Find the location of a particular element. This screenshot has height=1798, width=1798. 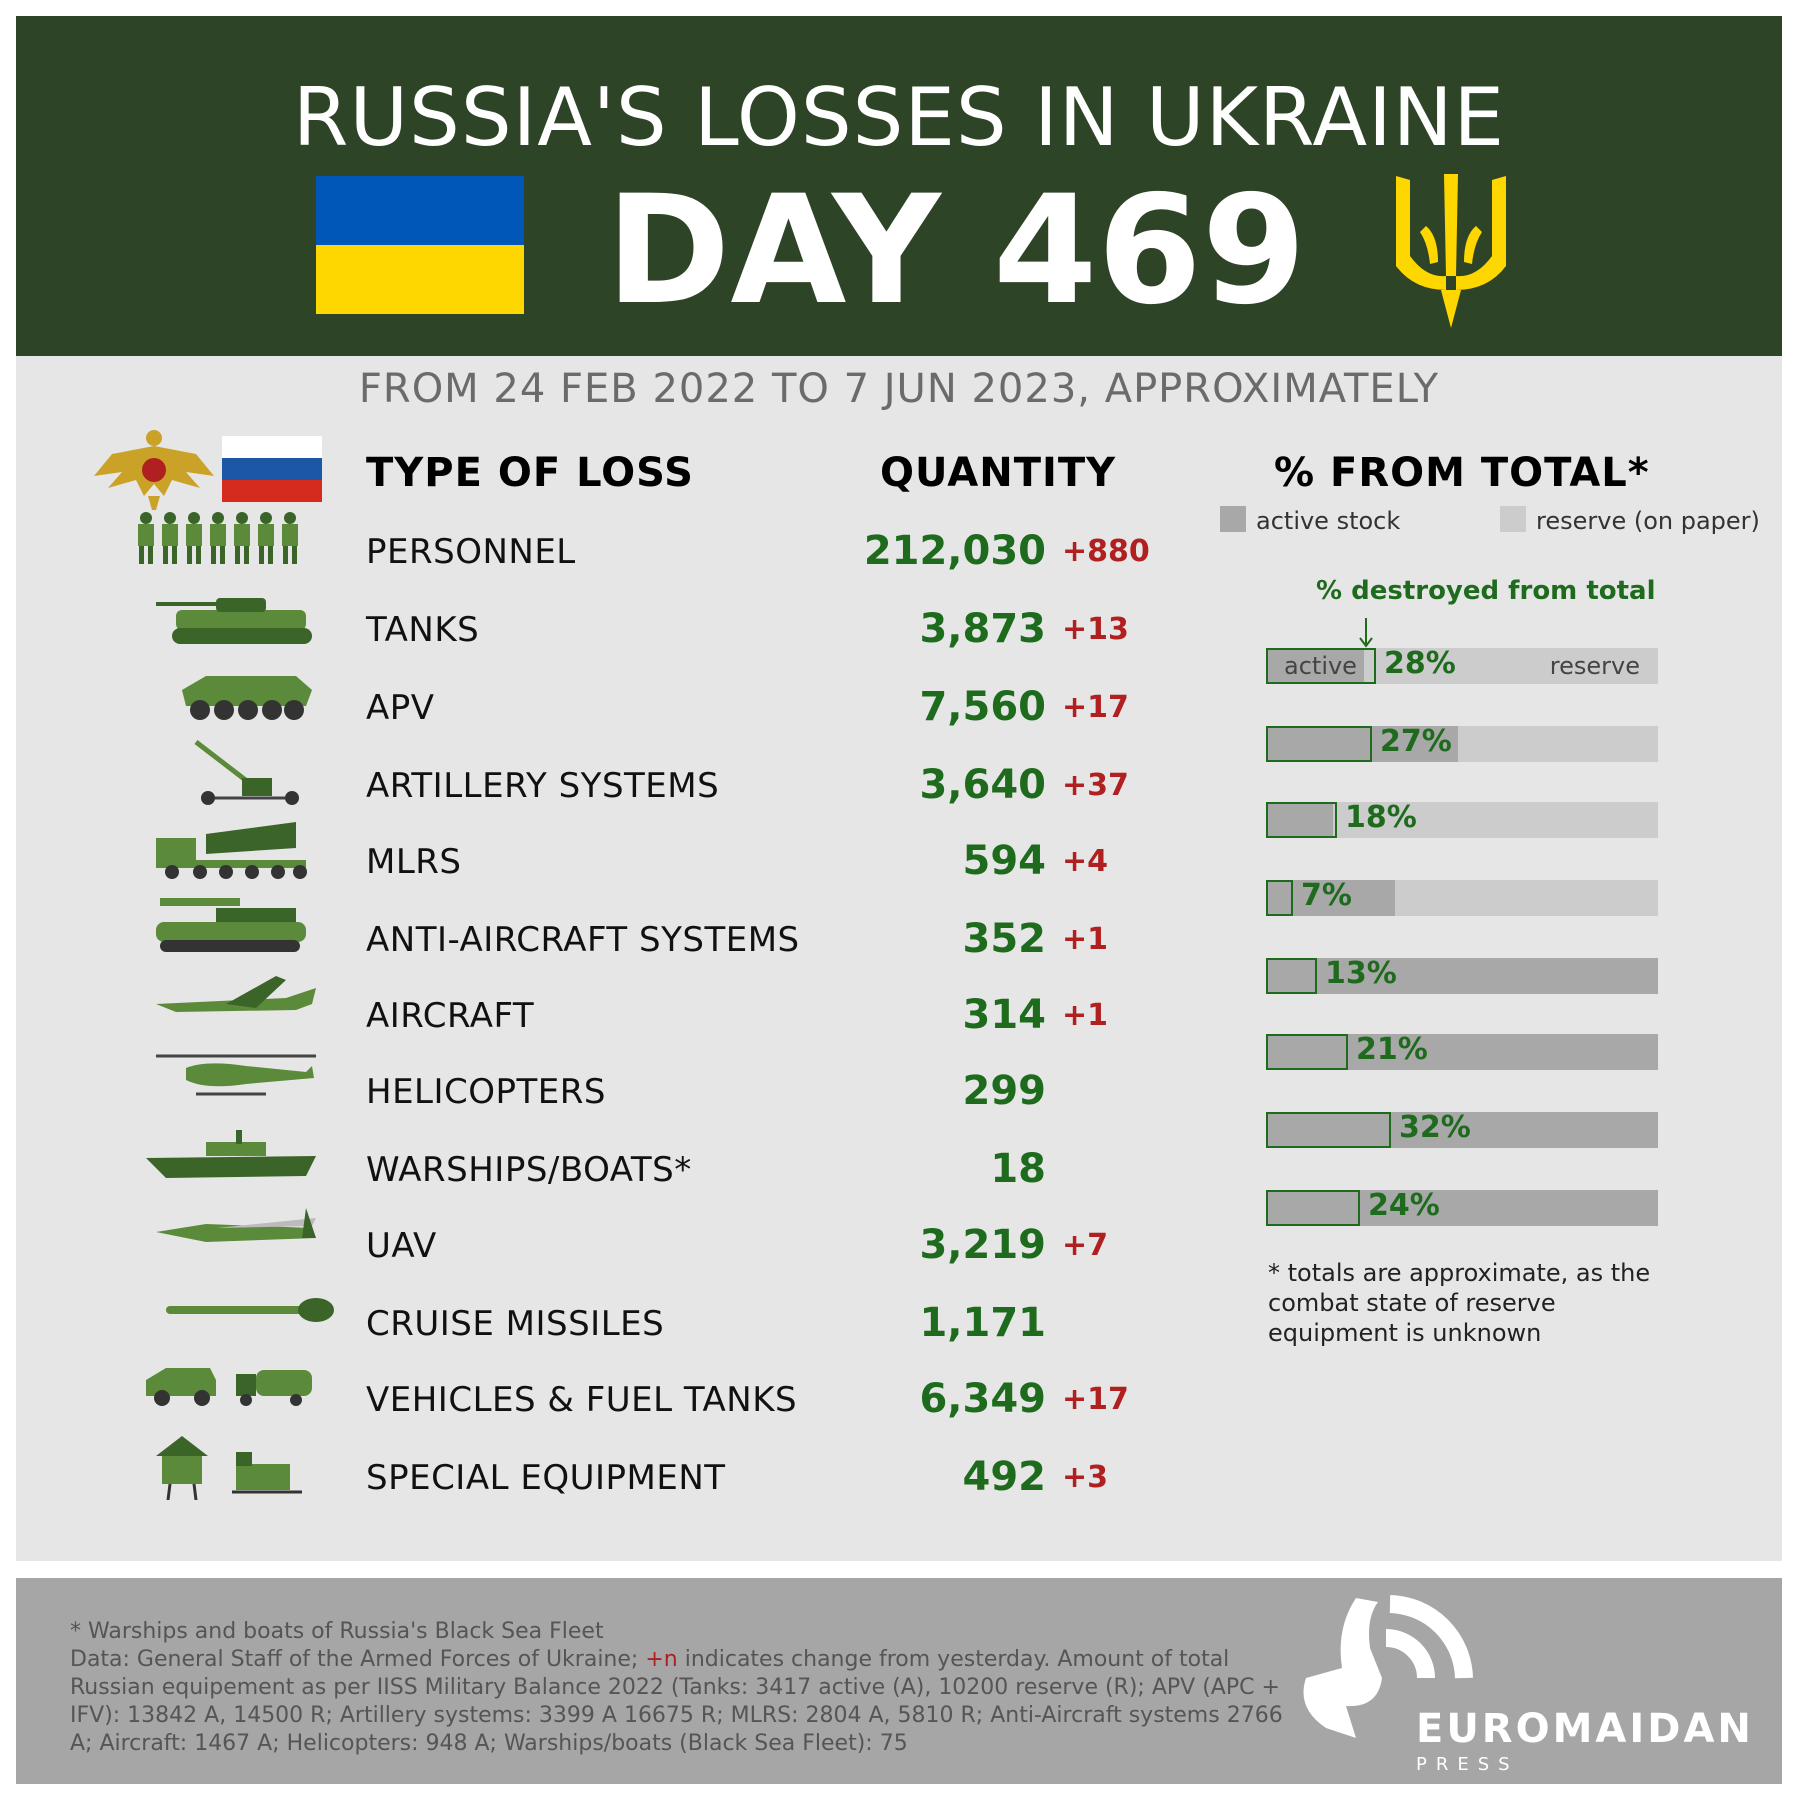

row-quantity: 3,640 is located at coordinates (982, 785).